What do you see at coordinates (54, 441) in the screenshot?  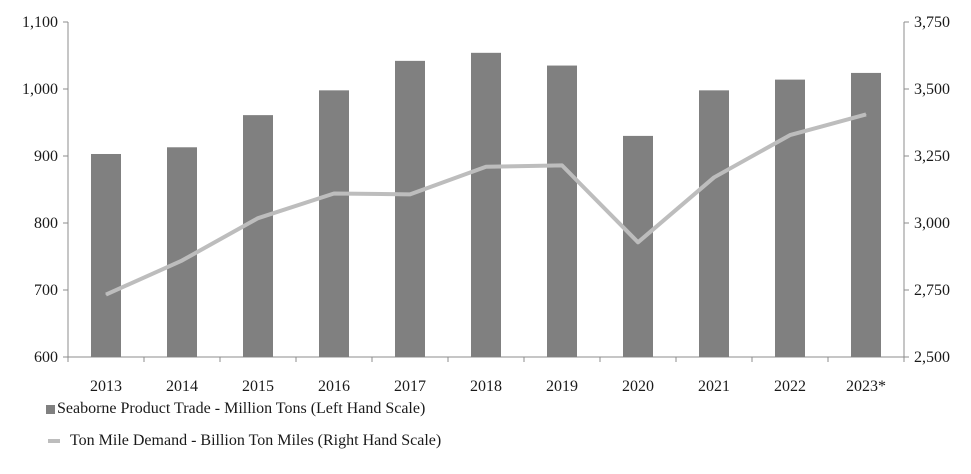 I see `legend-swatch-line` at bounding box center [54, 441].